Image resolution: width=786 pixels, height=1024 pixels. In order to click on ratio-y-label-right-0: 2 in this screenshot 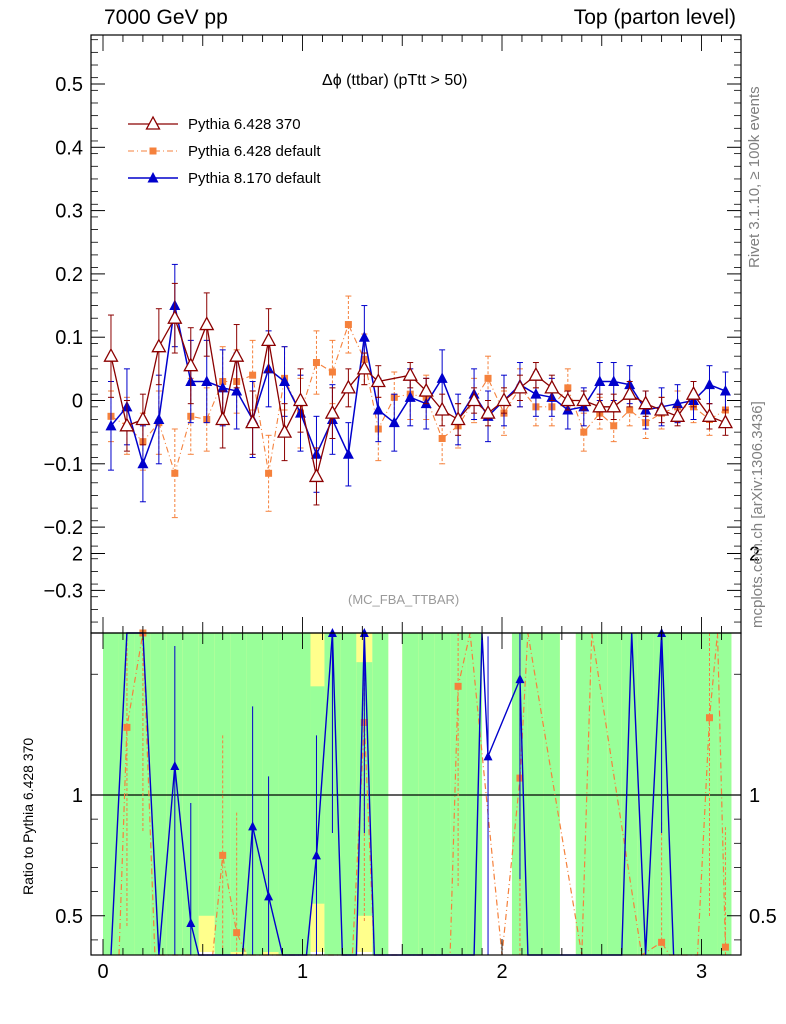, I will do `click(754, 555)`.